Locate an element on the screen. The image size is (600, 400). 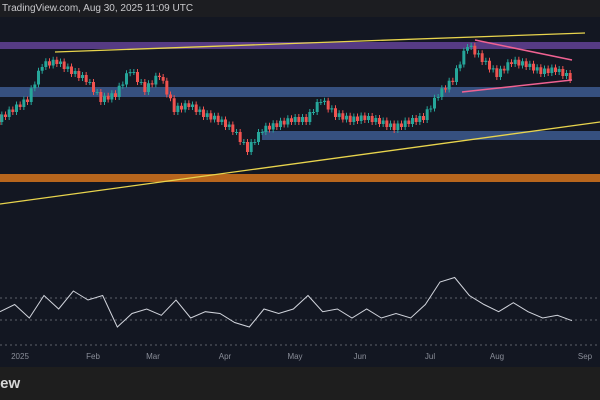
upper-trendline is located at coordinates (320, 42).